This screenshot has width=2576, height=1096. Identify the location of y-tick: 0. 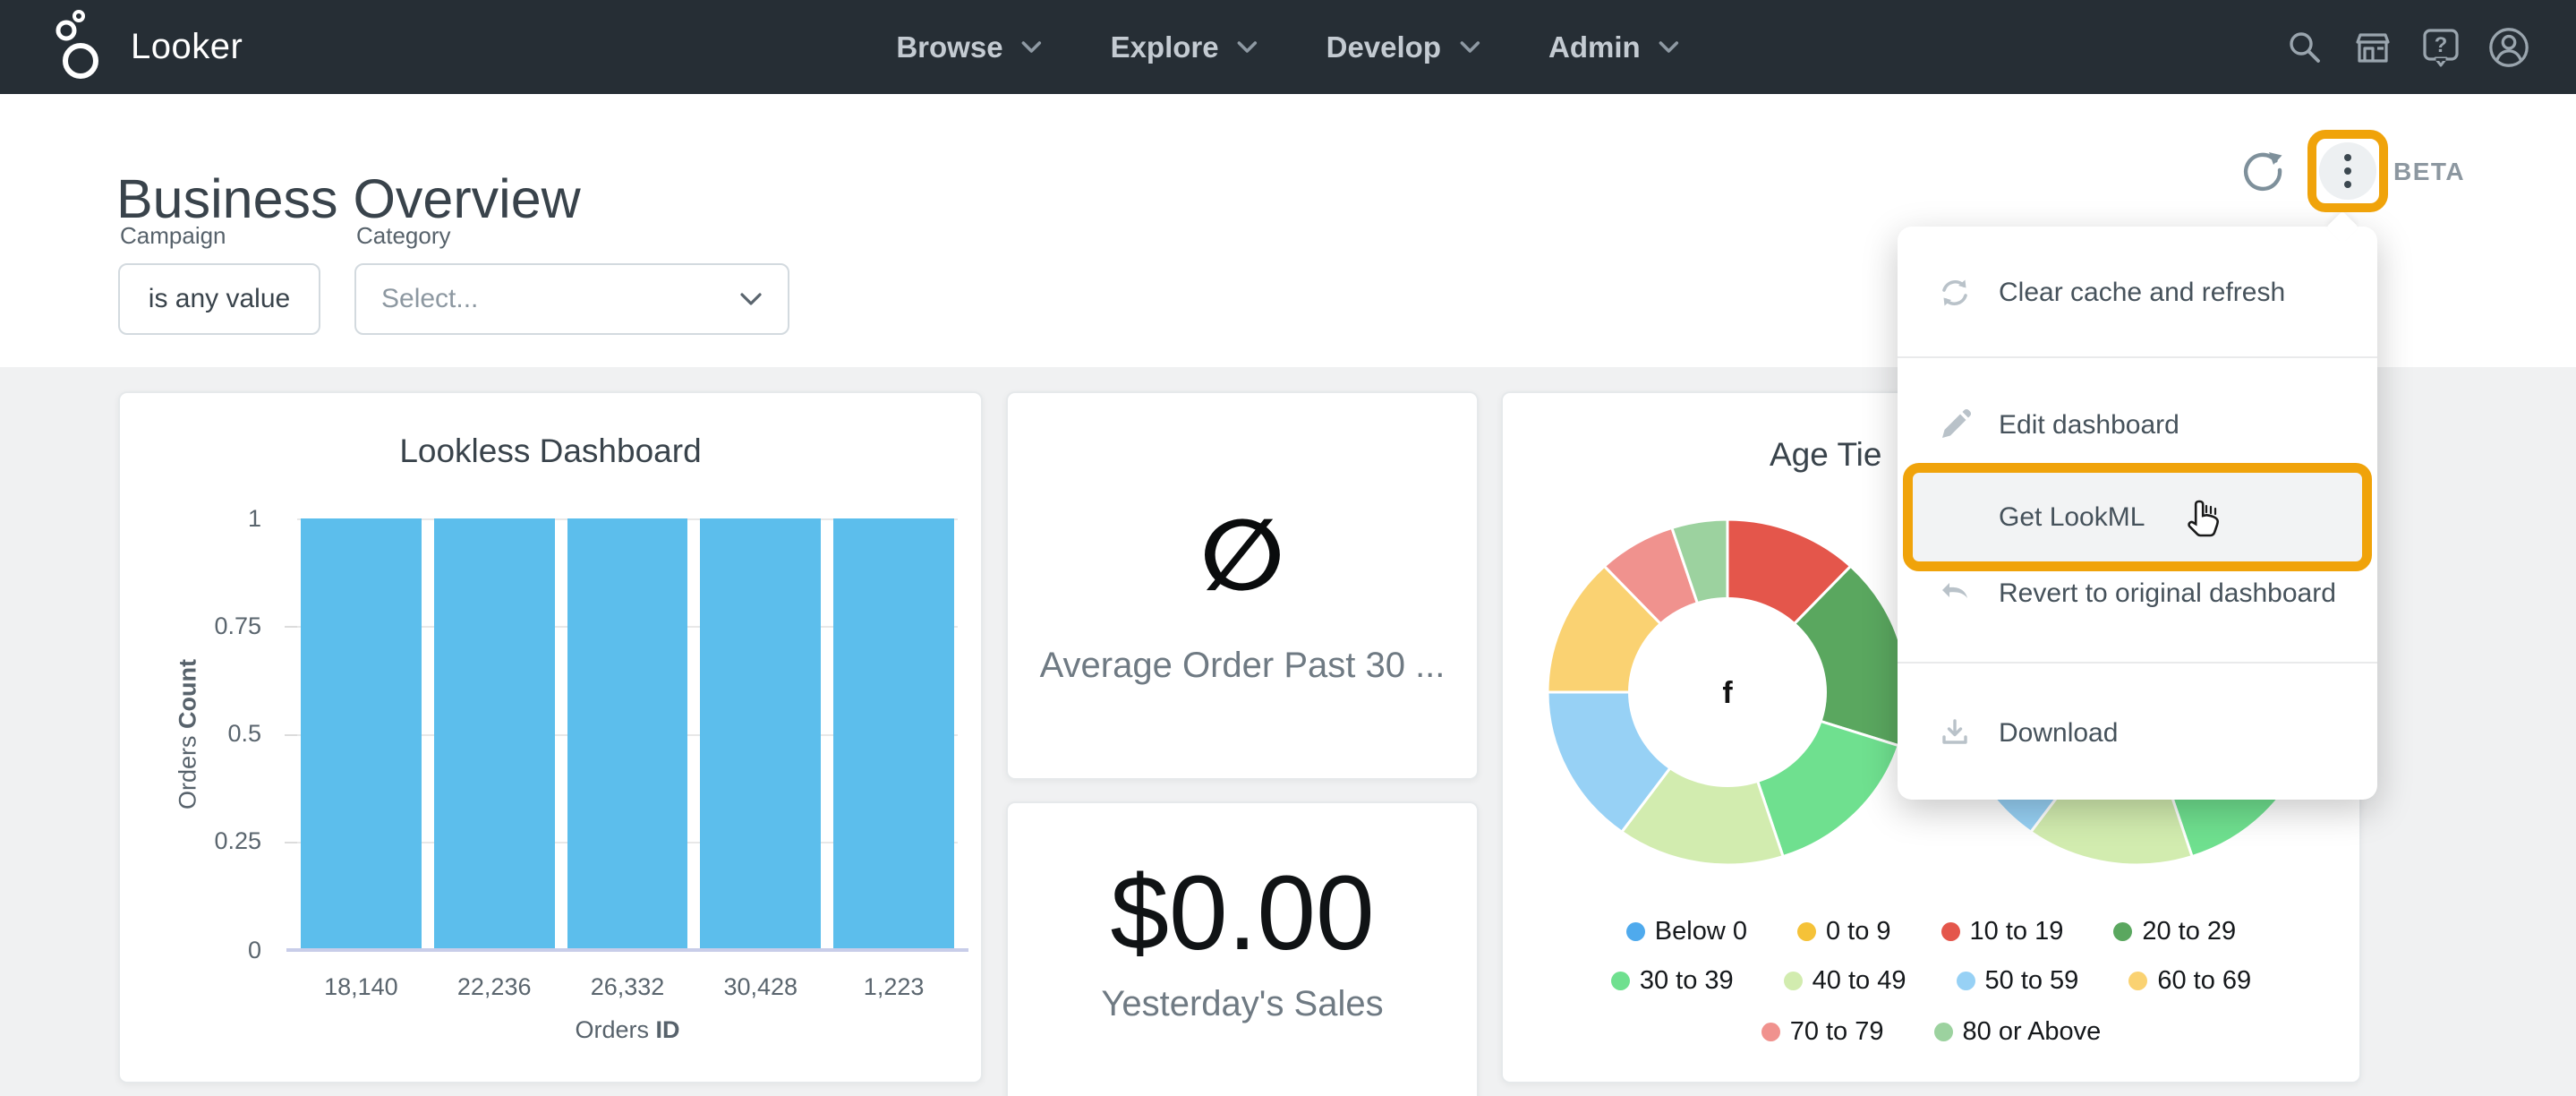
(254, 950).